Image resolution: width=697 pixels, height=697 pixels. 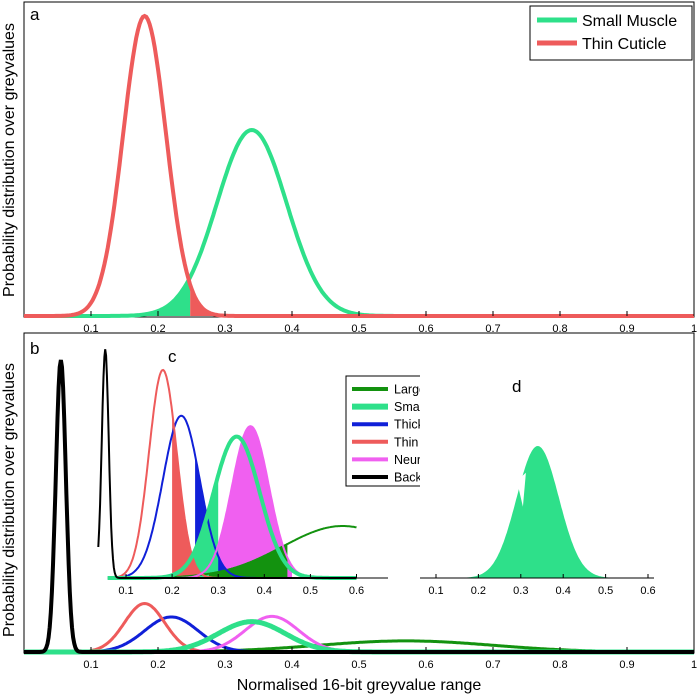 I want to click on panel-b-xlabel: Normalised 16-bit greyvalue range, so click(x=359, y=685).